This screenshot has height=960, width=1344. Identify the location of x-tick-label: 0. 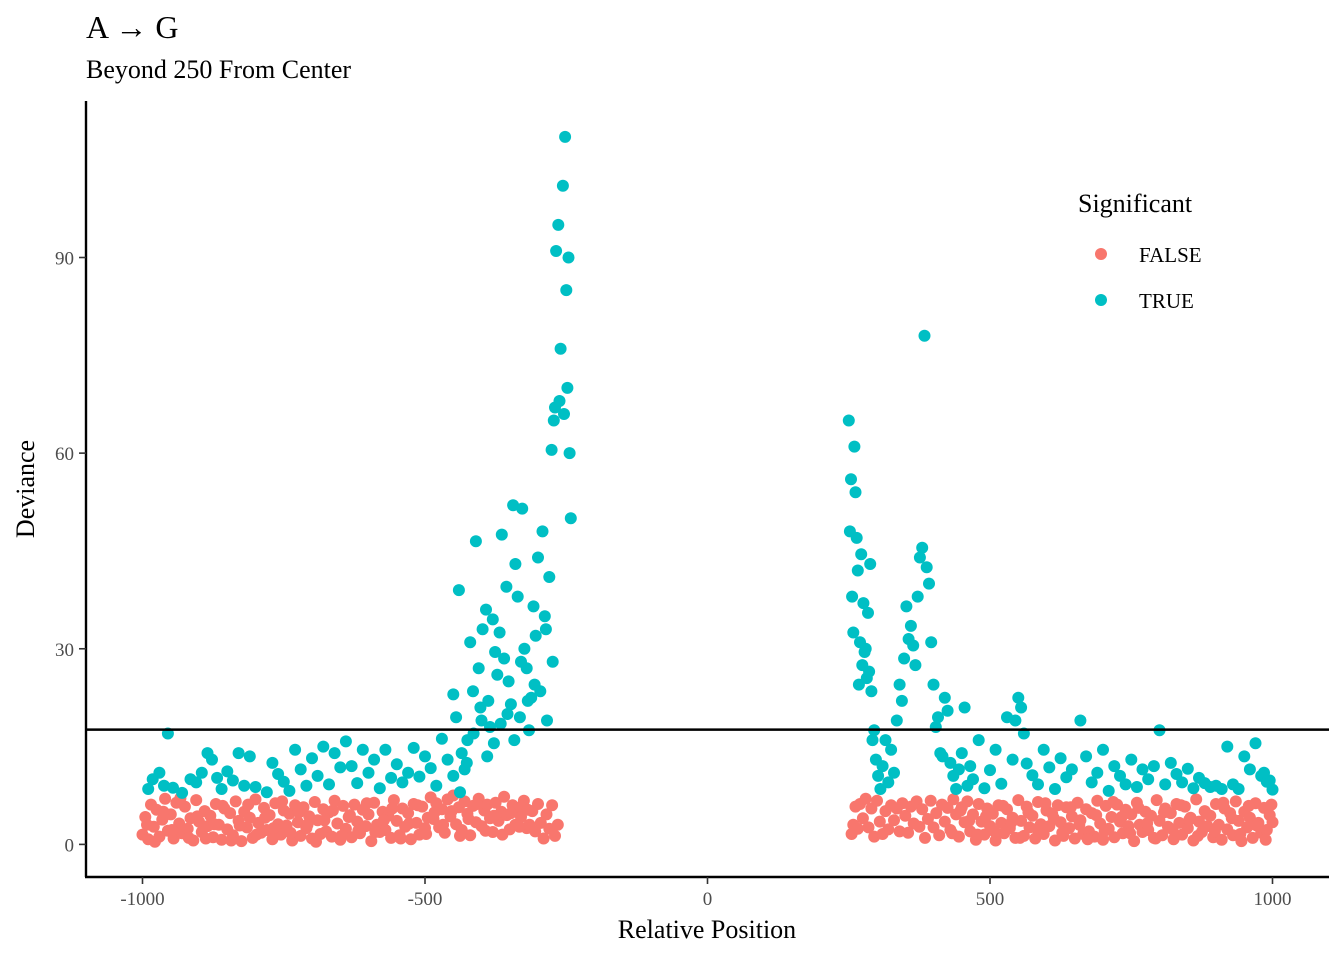
(708, 899).